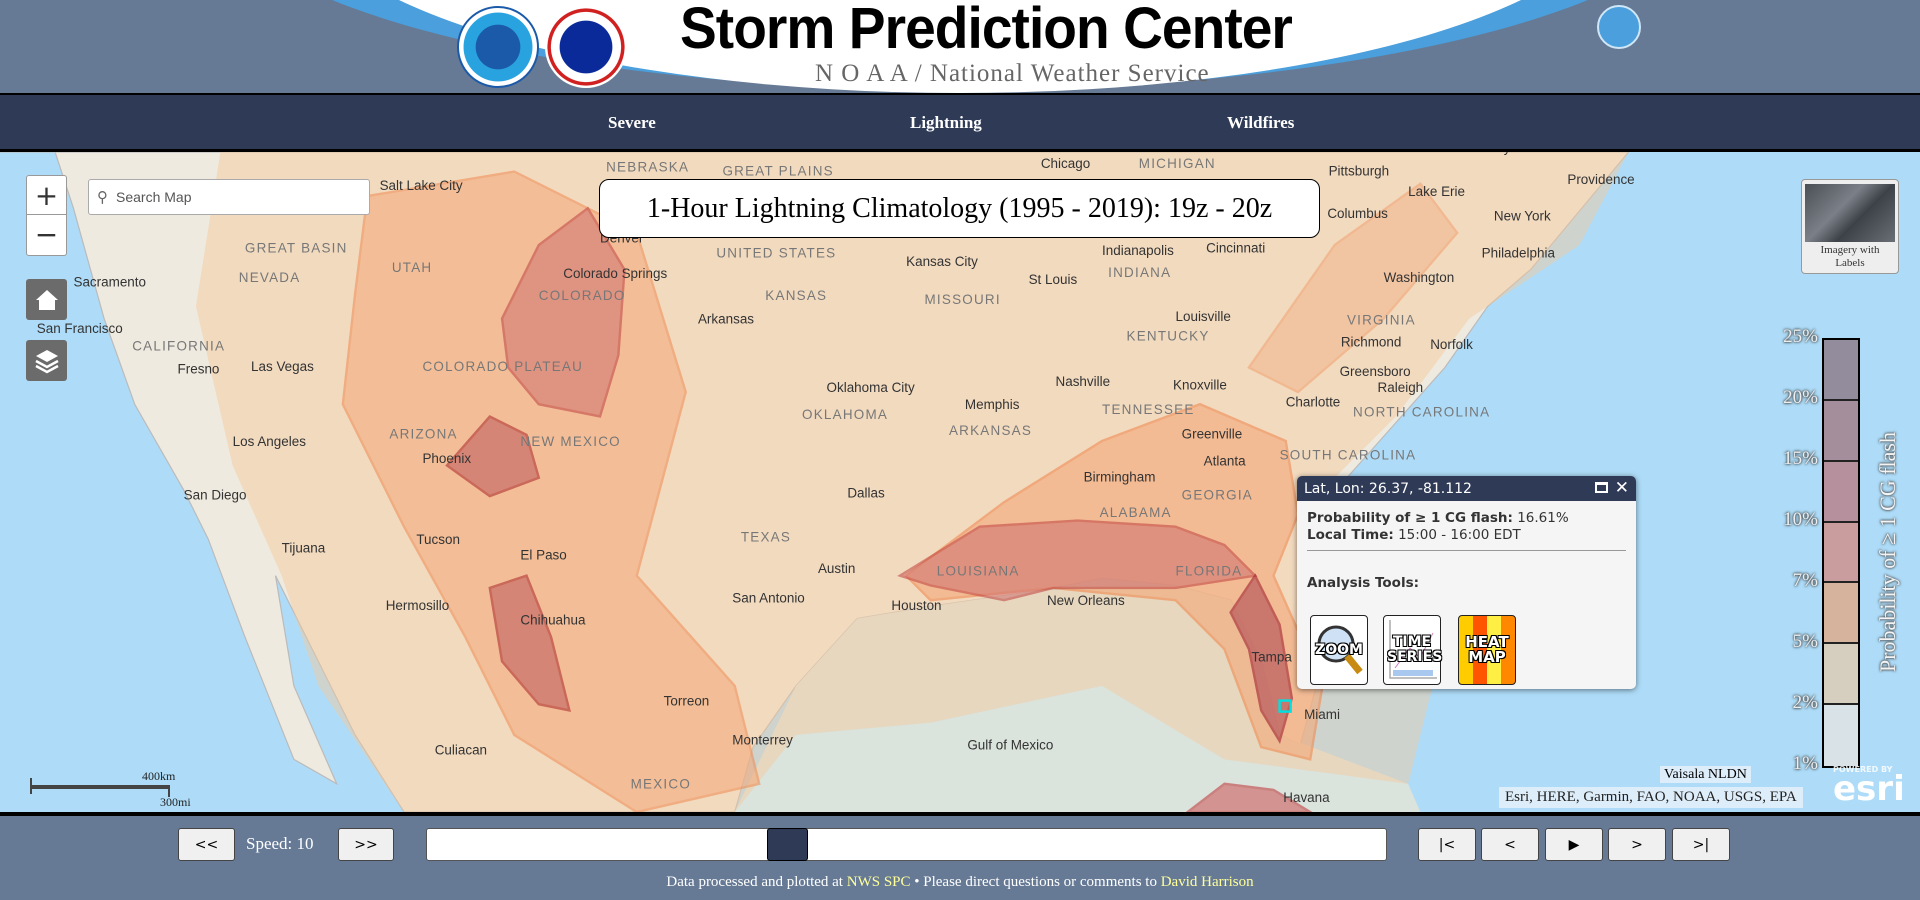 This screenshot has width=1920, height=900. What do you see at coordinates (438, 539) in the screenshot?
I see `map-label: Tucson` at bounding box center [438, 539].